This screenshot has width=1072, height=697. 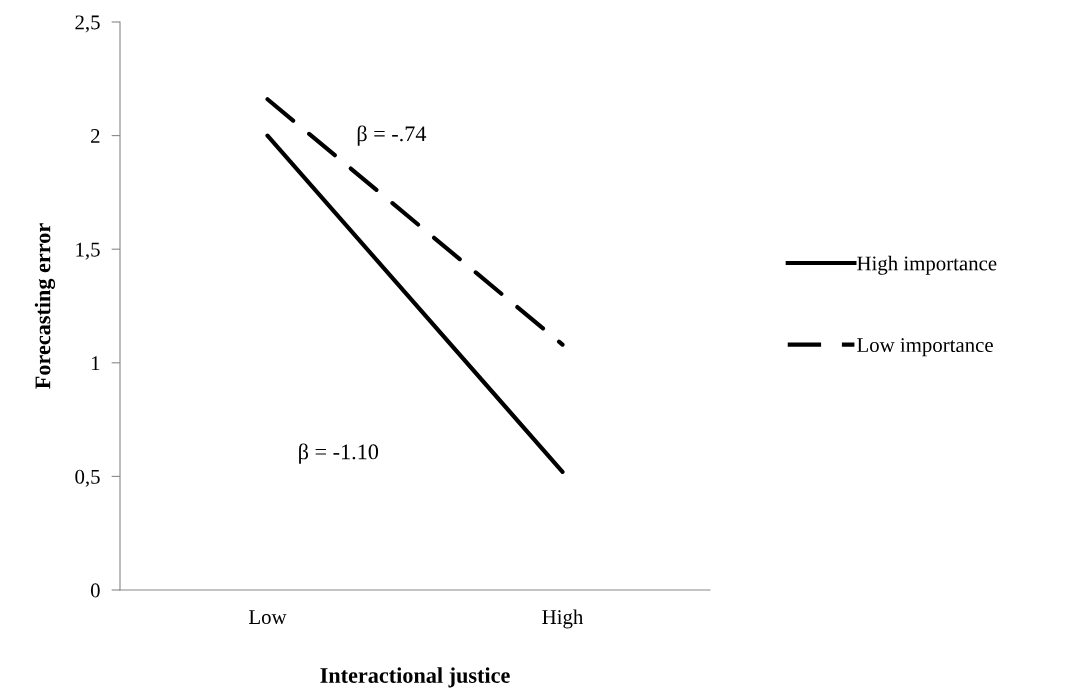 I want to click on annotation: β = -1.10, so click(x=339, y=453).